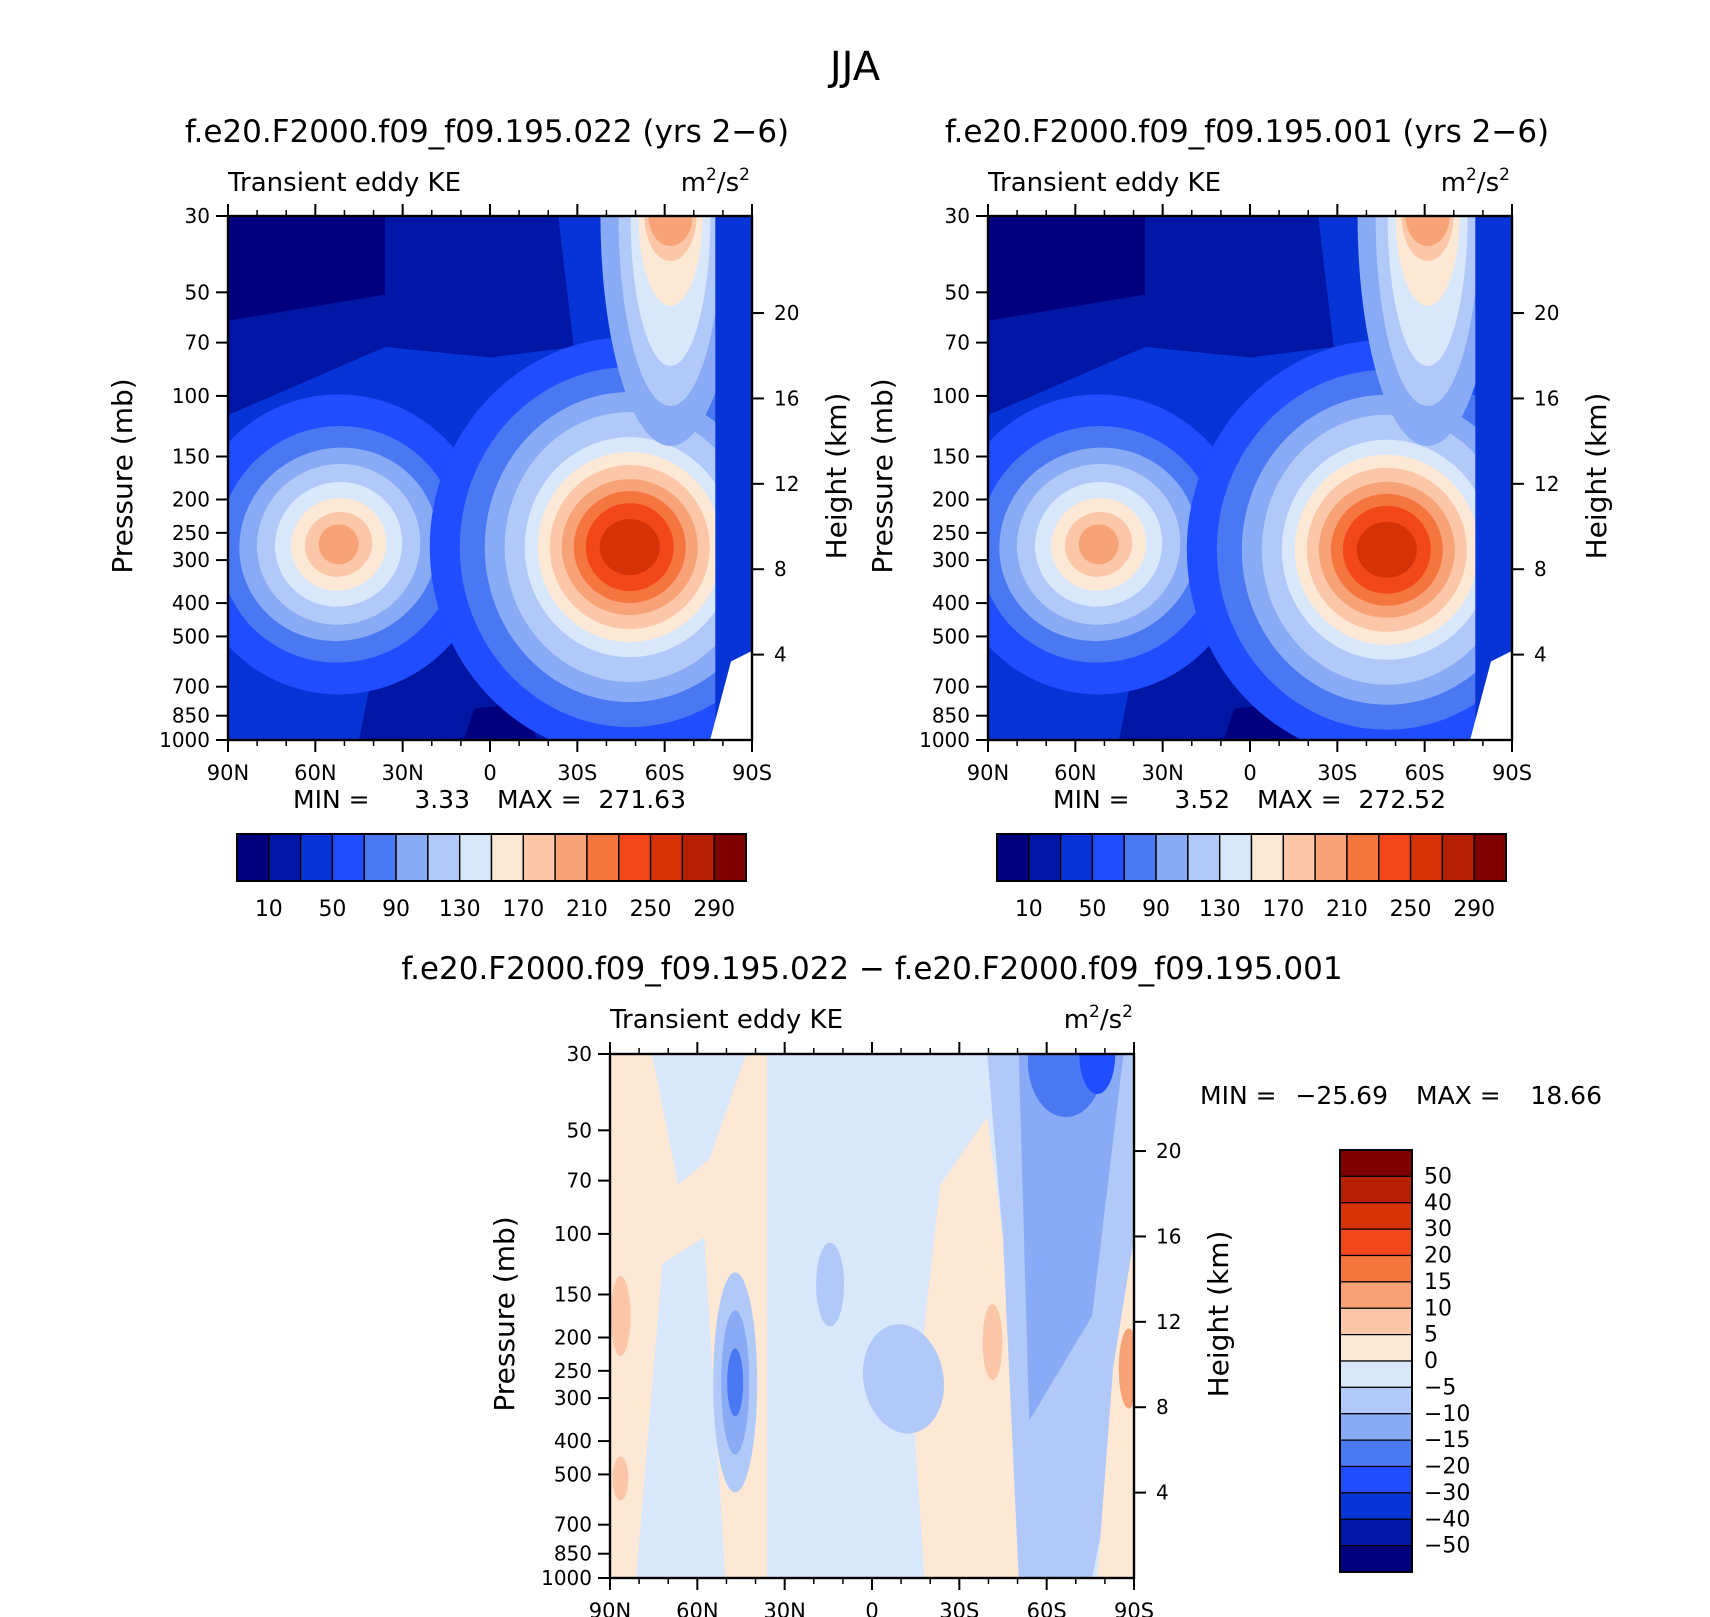 The image size is (1710, 1617). What do you see at coordinates (1091, 799) in the screenshot?
I see `panel-b-min-label: MIN =` at bounding box center [1091, 799].